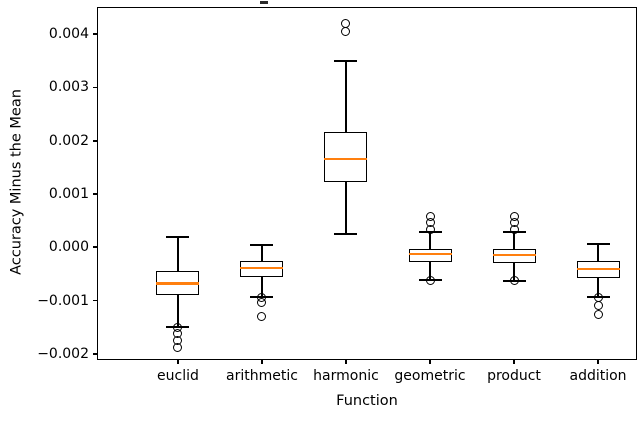 The width and height of the screenshot is (640, 438). What do you see at coordinates (346, 376) in the screenshot?
I see `x-tick-label: harmonic` at bounding box center [346, 376].